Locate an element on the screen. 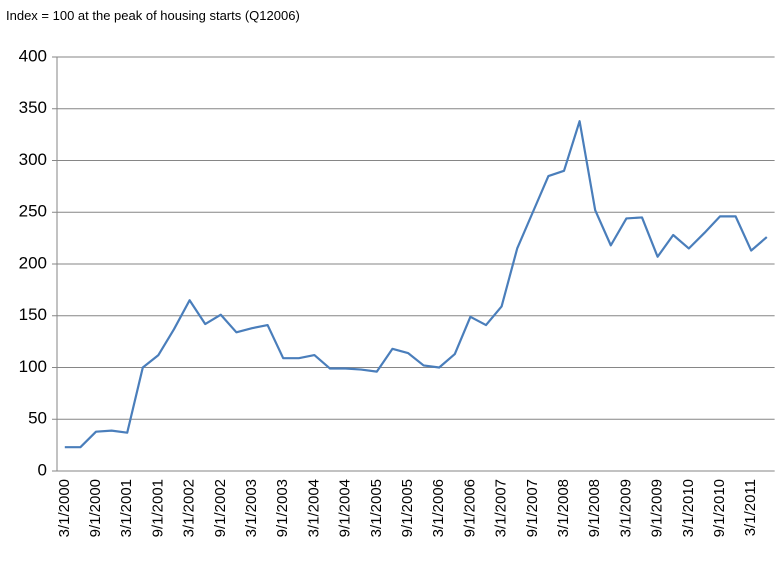  x-tick-label: 9/1/2009 is located at coordinates (657, 508).